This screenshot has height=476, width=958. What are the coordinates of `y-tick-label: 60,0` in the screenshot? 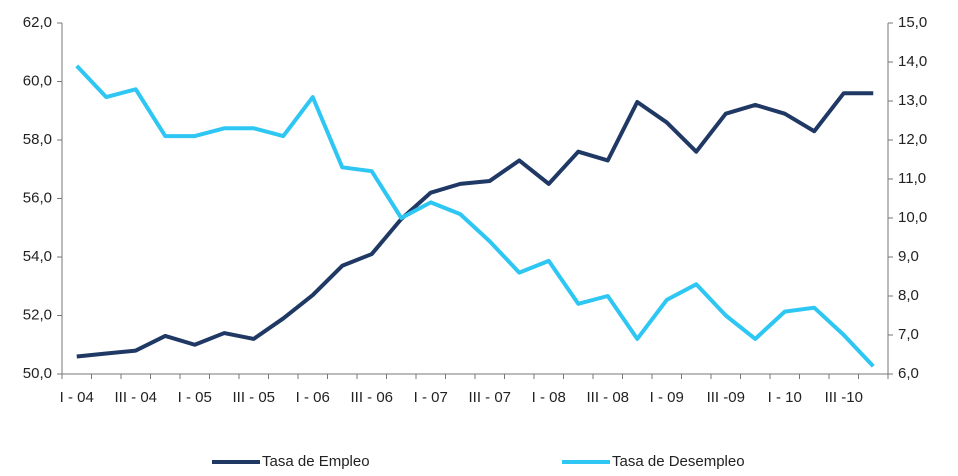 It's located at (37, 80).